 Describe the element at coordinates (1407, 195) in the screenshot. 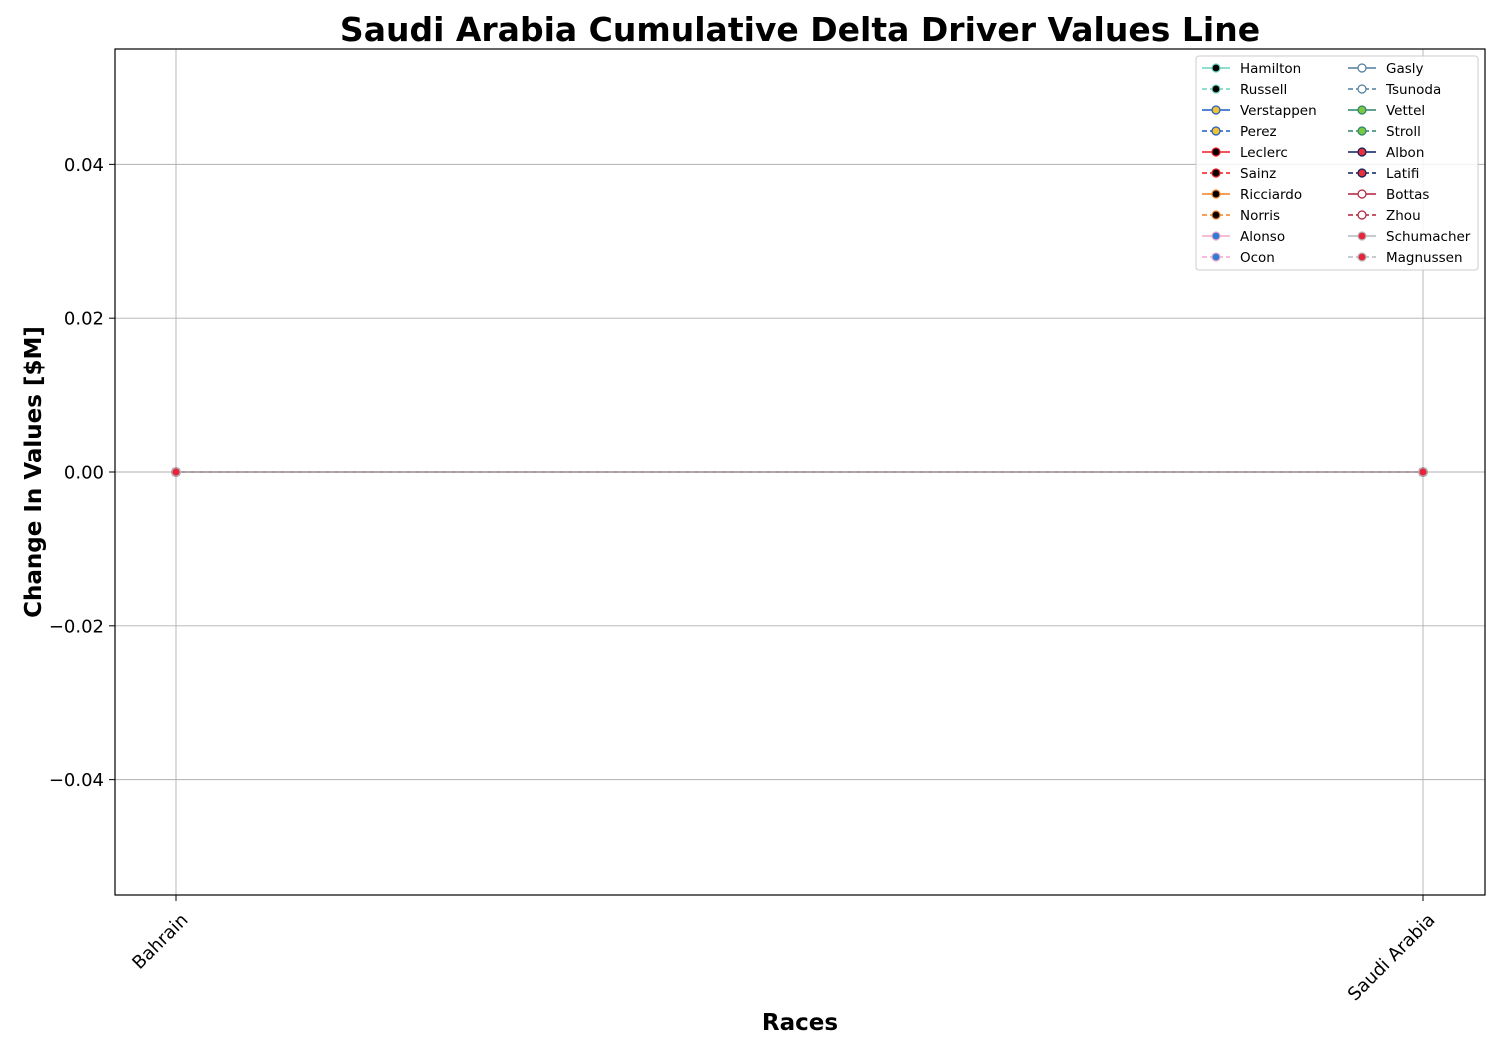

I see `legend-label: Bottas` at that location.